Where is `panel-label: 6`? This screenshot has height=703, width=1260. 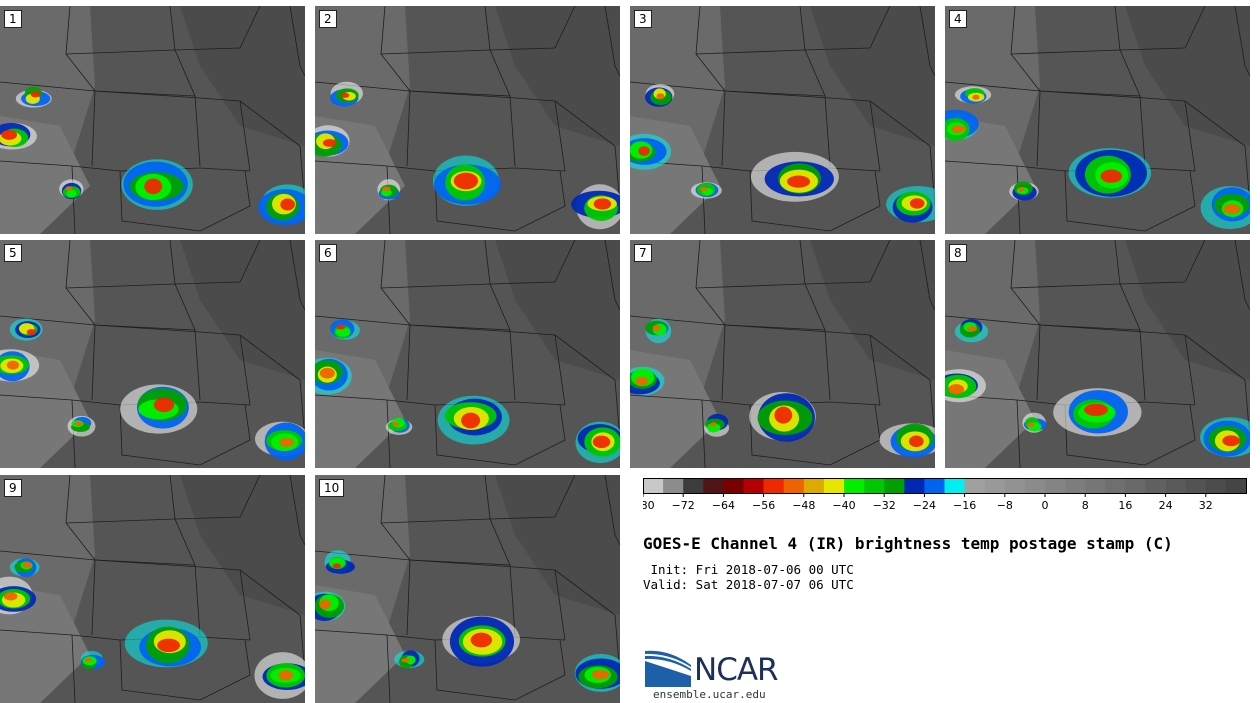
panel-label: 6 is located at coordinates (328, 253).